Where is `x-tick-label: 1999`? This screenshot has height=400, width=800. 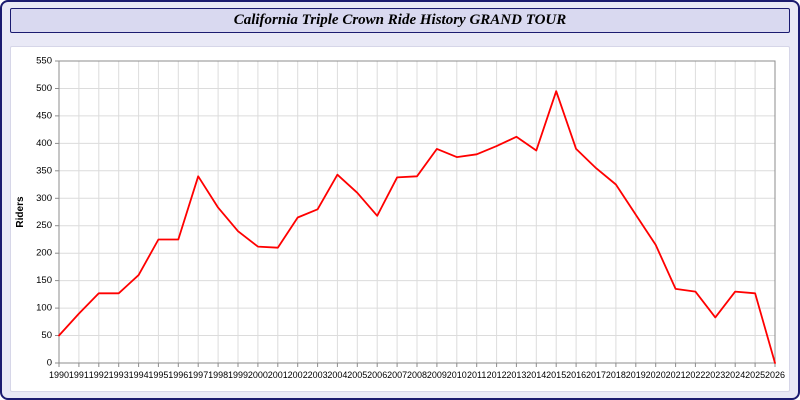
x-tick-label: 1999 is located at coordinates (238, 375).